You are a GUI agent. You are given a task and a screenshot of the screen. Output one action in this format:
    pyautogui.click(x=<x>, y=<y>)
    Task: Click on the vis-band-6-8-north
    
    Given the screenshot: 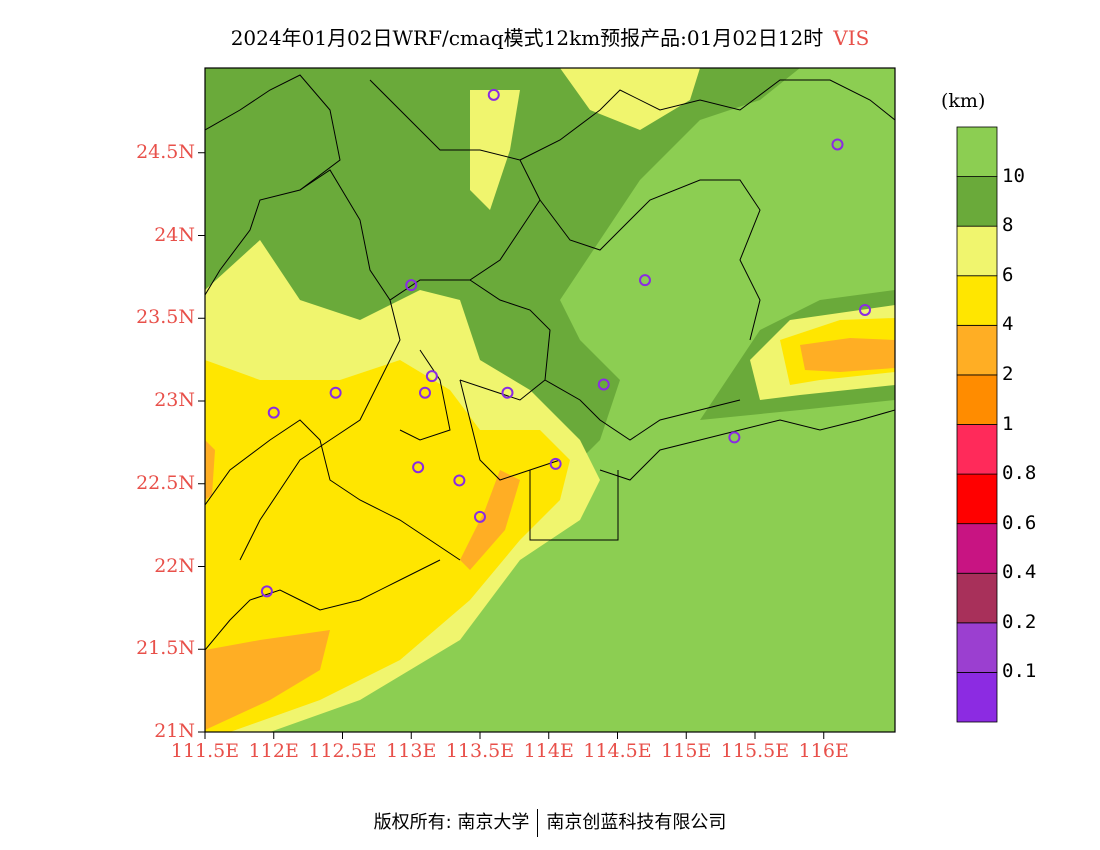 What is the action you would take?
    pyautogui.click(x=630, y=99)
    